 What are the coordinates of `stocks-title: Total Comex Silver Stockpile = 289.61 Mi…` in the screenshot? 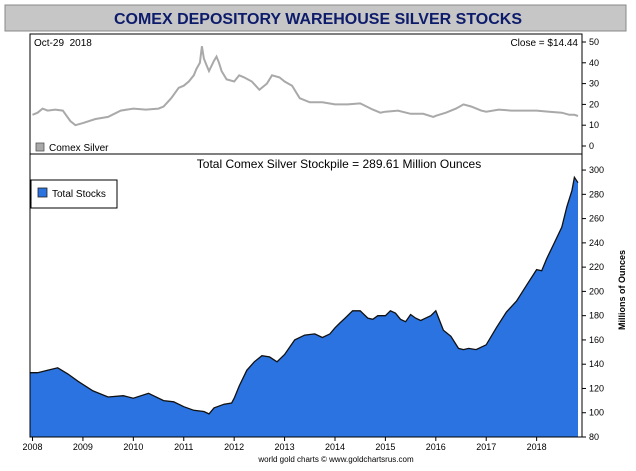 It's located at (339, 164).